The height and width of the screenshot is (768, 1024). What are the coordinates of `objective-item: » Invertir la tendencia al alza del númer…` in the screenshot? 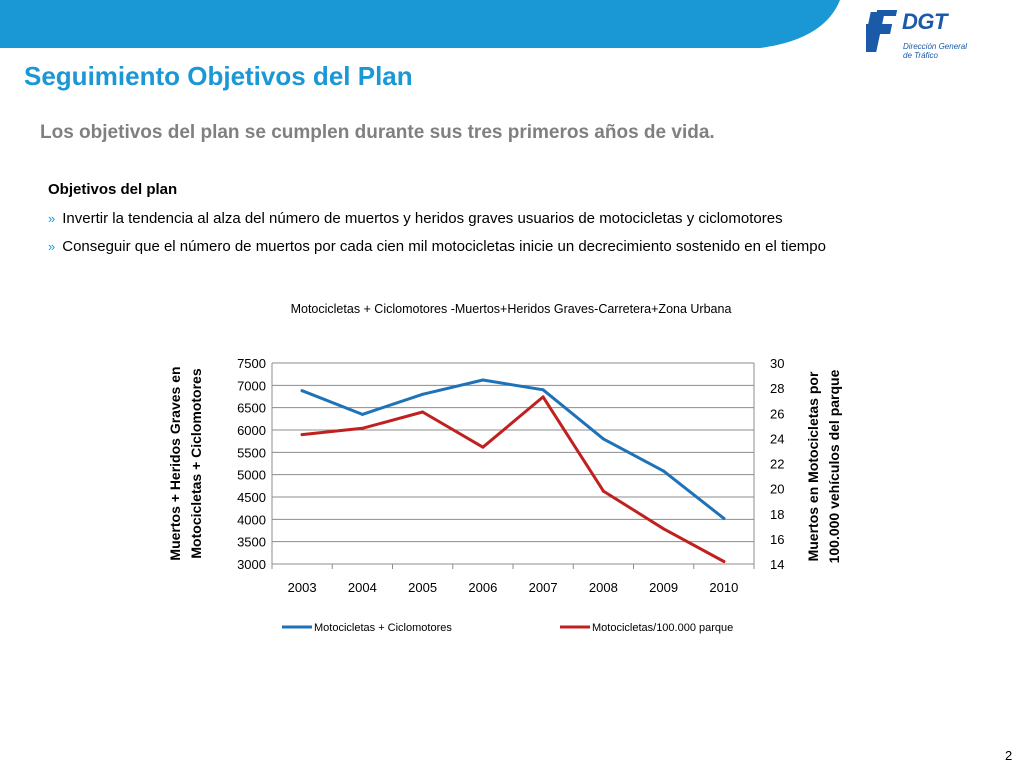 It's located at (437, 223).